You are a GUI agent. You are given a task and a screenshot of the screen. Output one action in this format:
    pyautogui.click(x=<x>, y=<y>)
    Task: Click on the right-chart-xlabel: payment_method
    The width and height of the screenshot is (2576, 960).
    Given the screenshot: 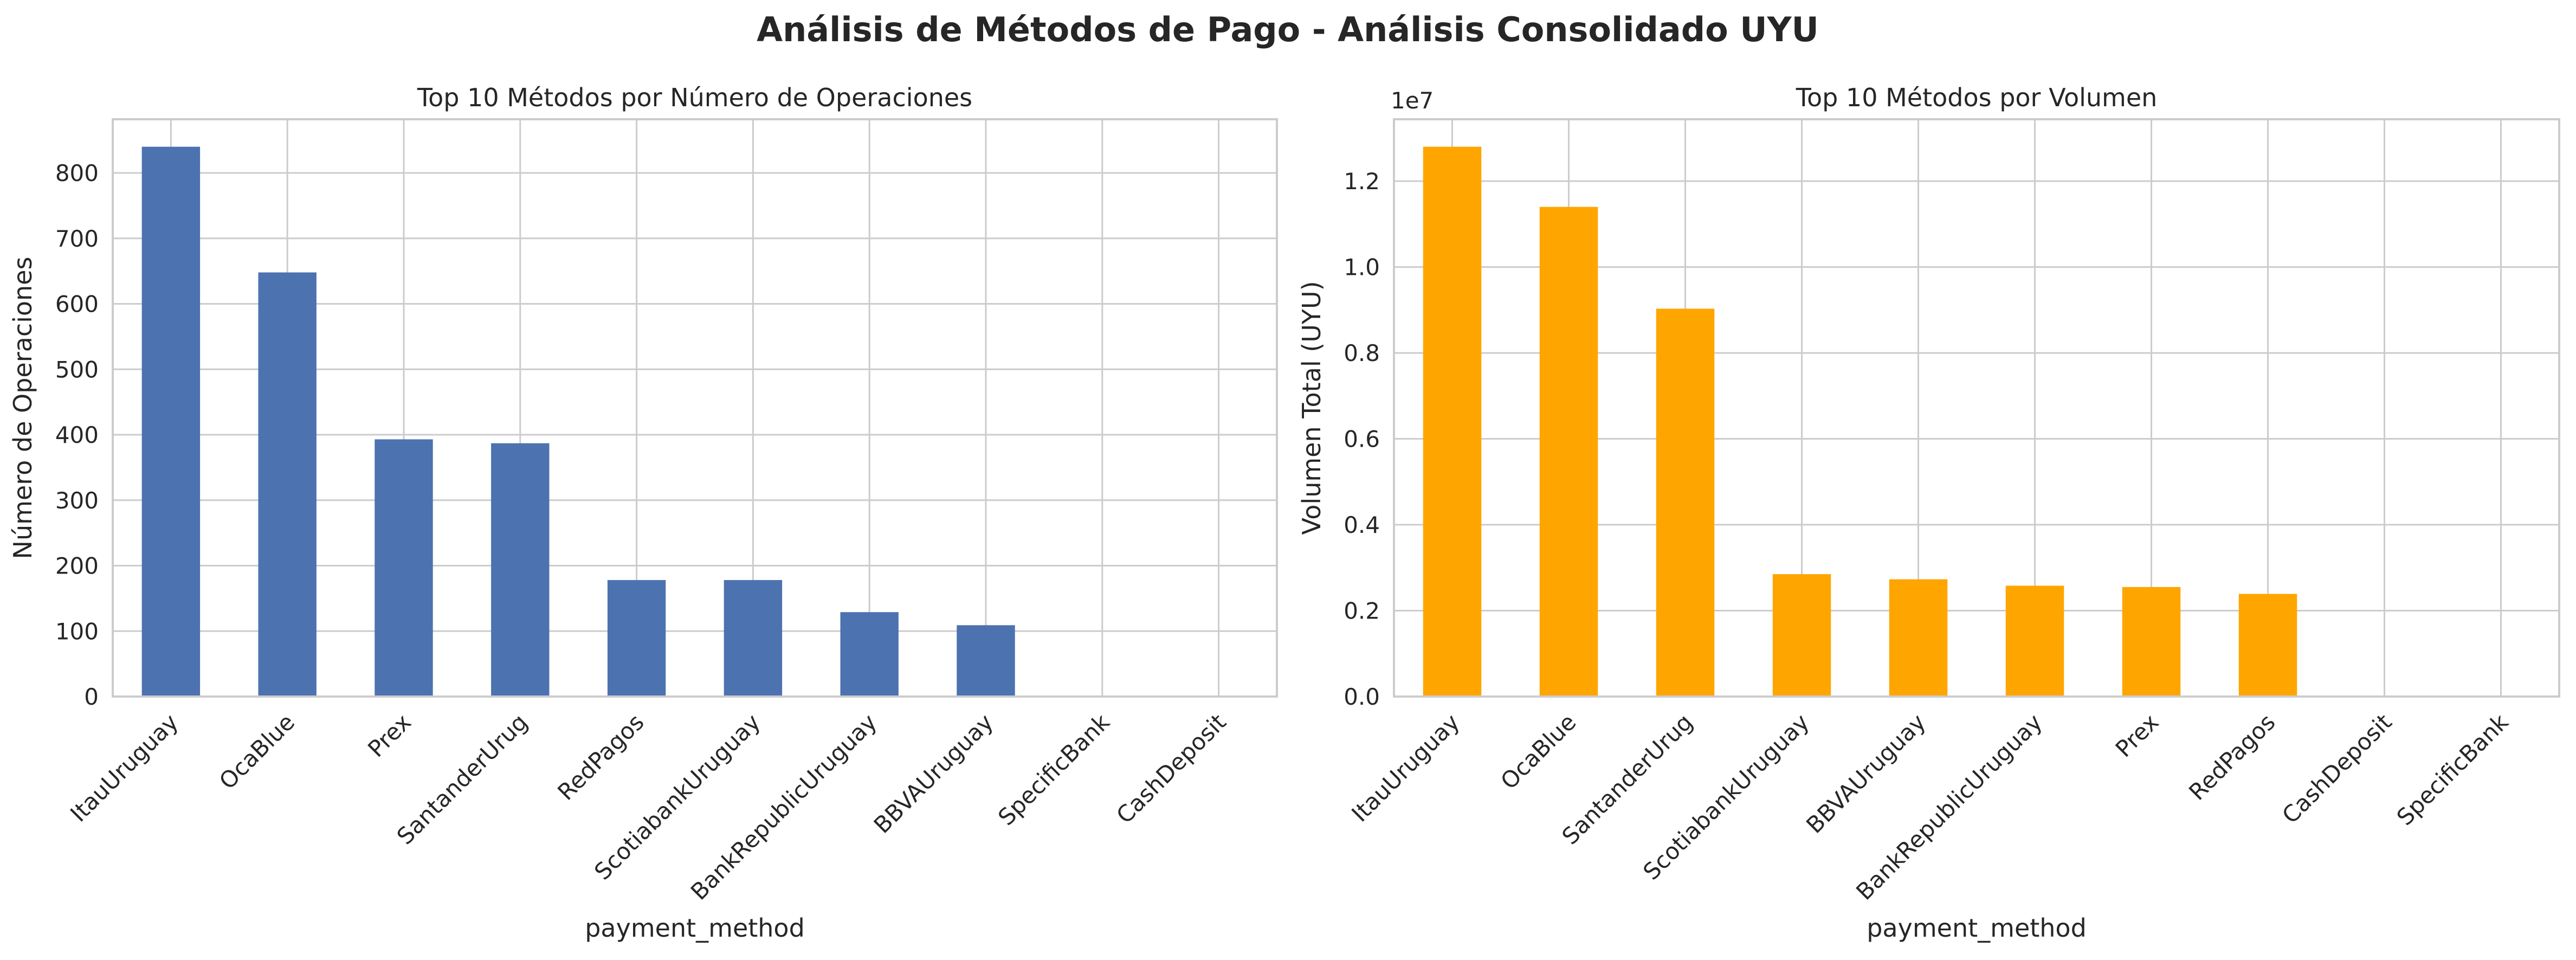 What is the action you would take?
    pyautogui.click(x=1977, y=928)
    